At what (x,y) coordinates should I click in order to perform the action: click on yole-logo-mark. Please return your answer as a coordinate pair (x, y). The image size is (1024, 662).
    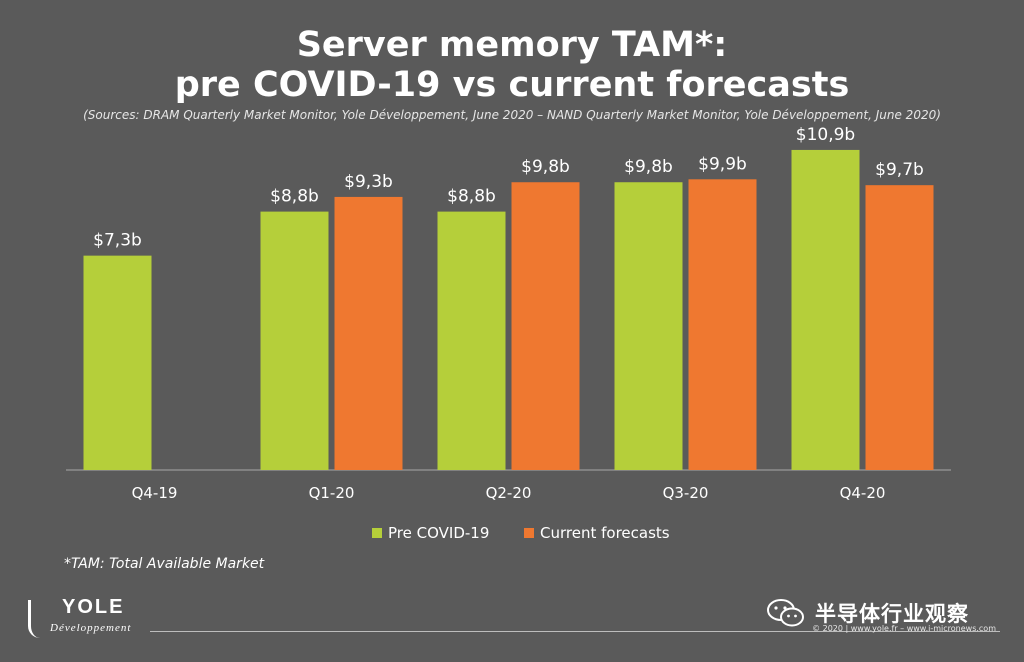
    Looking at the image, I should click on (40, 619).